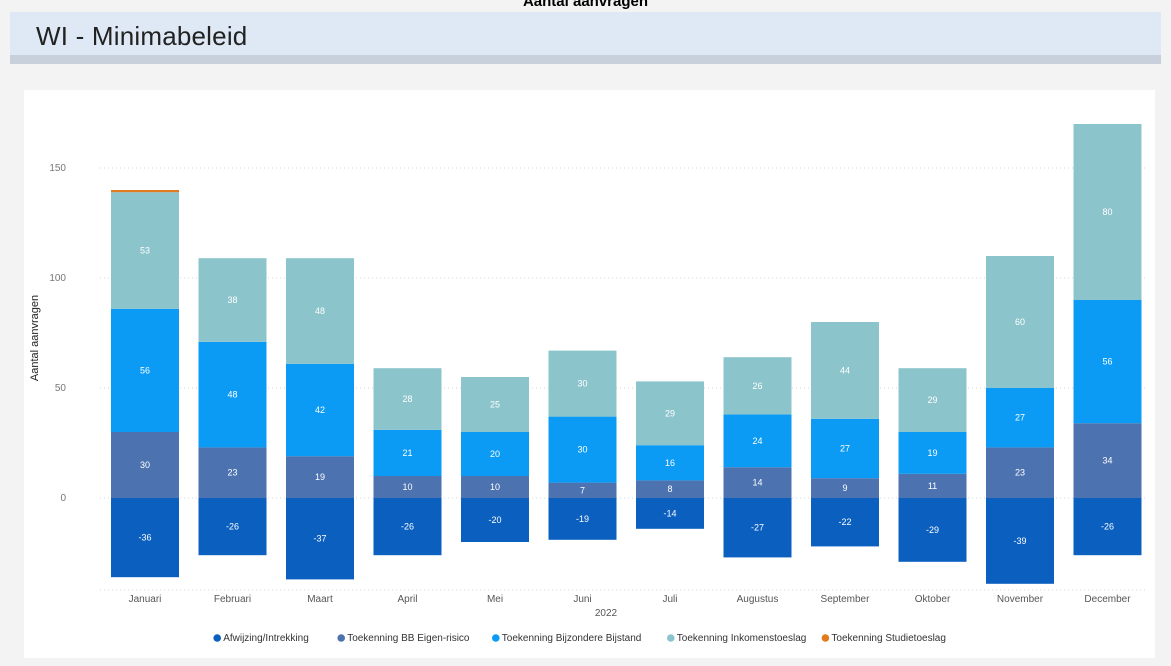 The height and width of the screenshot is (666, 1171). Describe the element at coordinates (669, 599) in the screenshot. I see `x-tick-label: Juli` at that location.